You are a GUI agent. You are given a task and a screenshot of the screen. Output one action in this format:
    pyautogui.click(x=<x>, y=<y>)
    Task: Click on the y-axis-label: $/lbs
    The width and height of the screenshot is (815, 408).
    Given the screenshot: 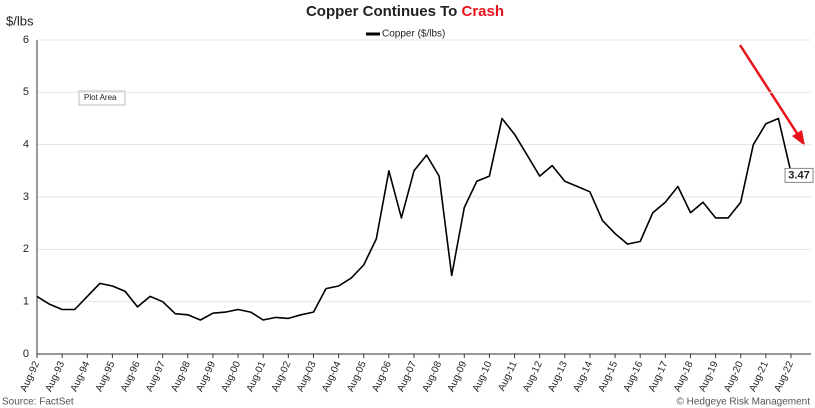 What is the action you would take?
    pyautogui.click(x=20, y=20)
    